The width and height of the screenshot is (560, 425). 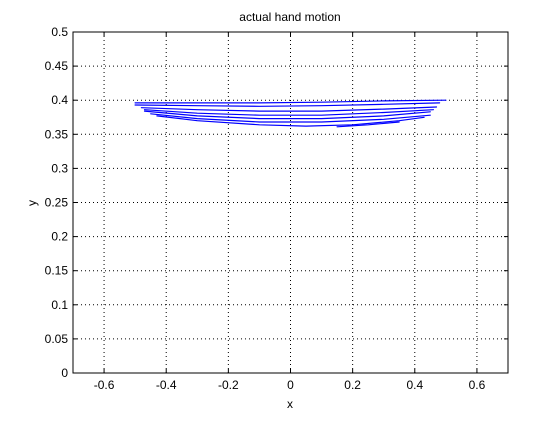 I want to click on y-tick-label: 0.3, so click(x=59, y=168).